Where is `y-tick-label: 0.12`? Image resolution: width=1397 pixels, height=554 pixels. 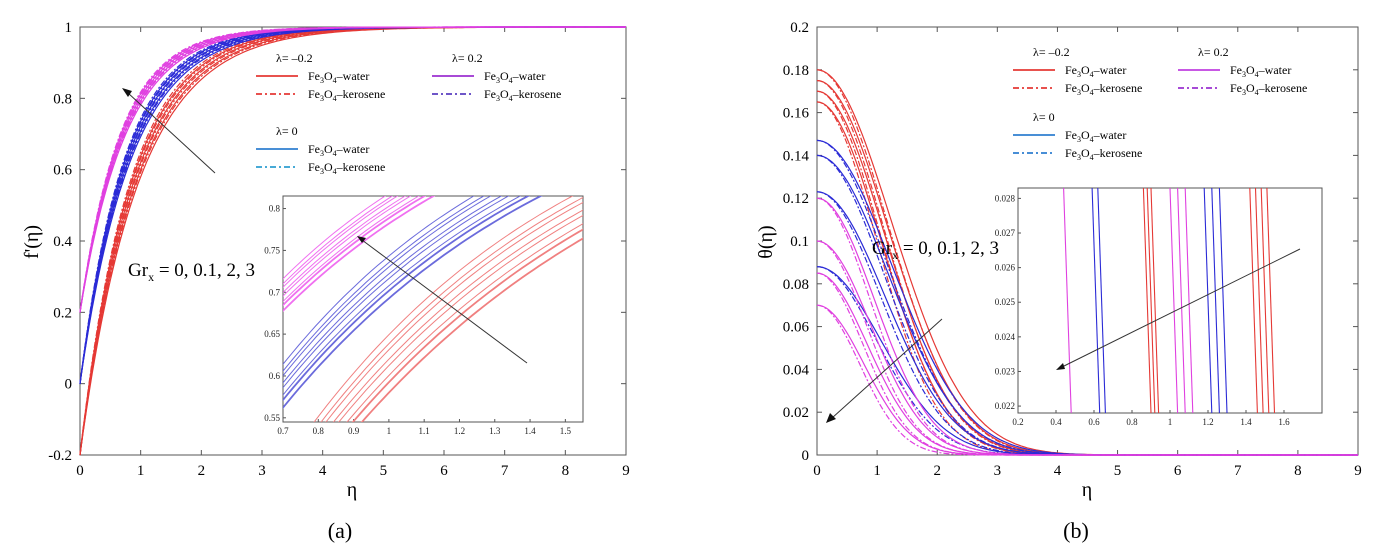
y-tick-label: 0.12 is located at coordinates (796, 199).